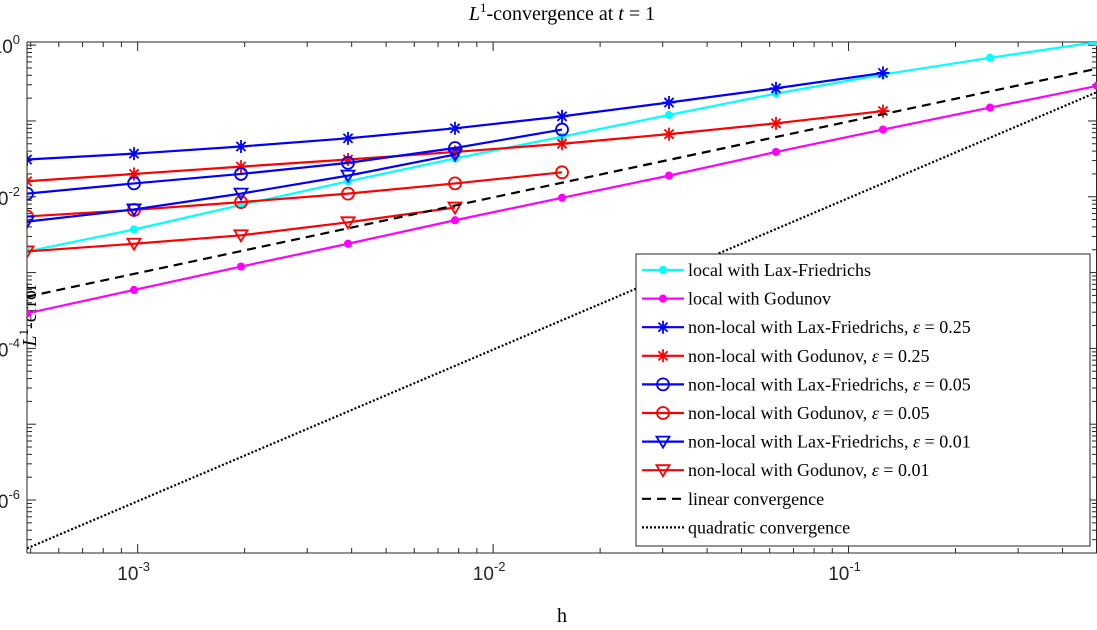 The height and width of the screenshot is (630, 1097). What do you see at coordinates (10, 197) in the screenshot?
I see `y-tick-label: 10-2` at bounding box center [10, 197].